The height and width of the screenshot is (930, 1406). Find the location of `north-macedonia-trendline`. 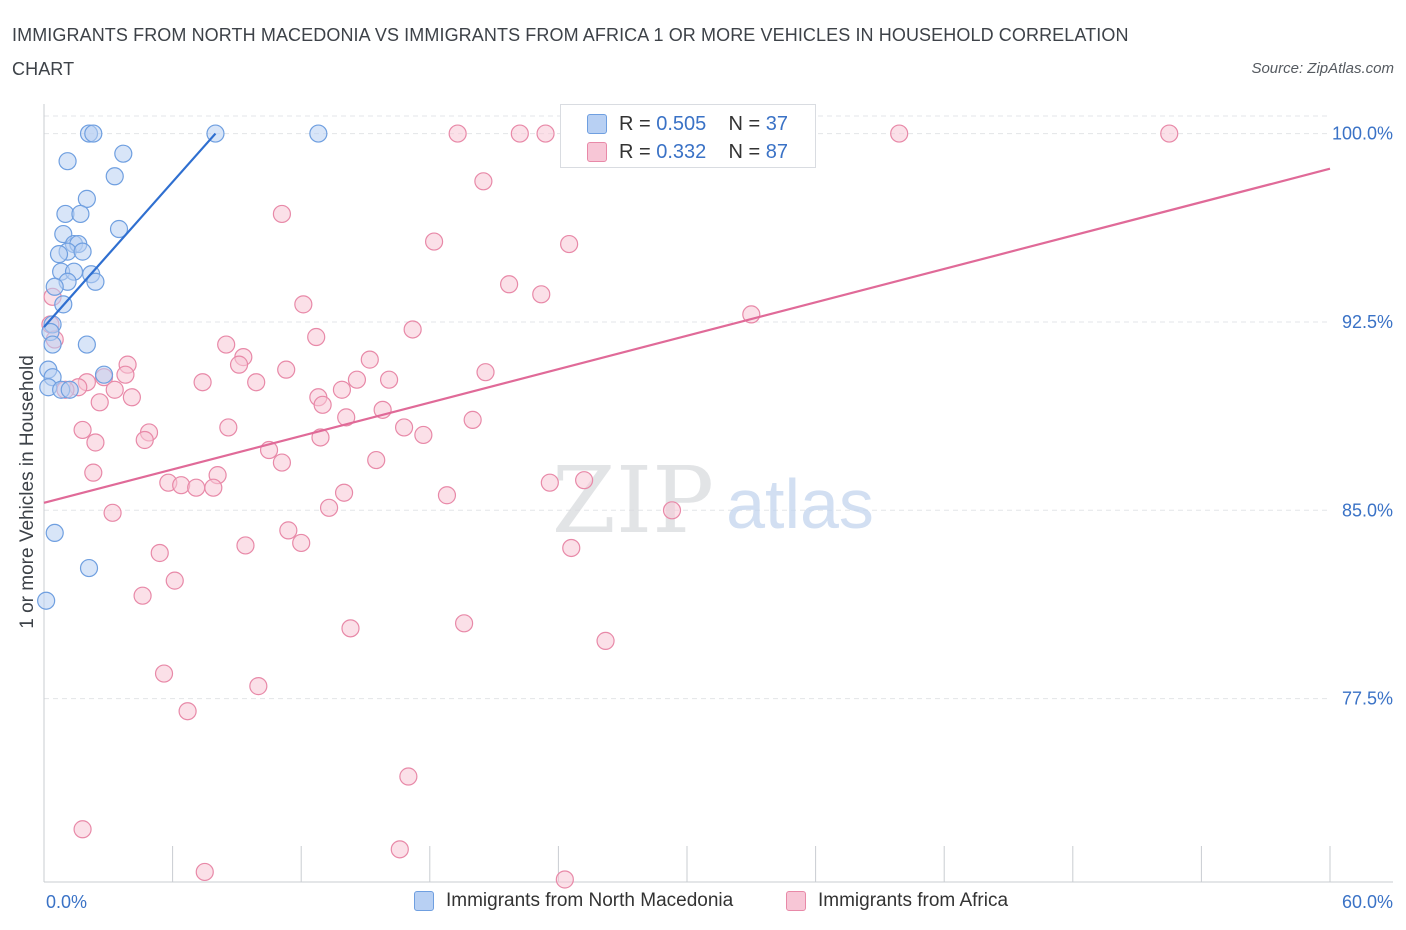

north-macedonia-trendline is located at coordinates (130, 230).